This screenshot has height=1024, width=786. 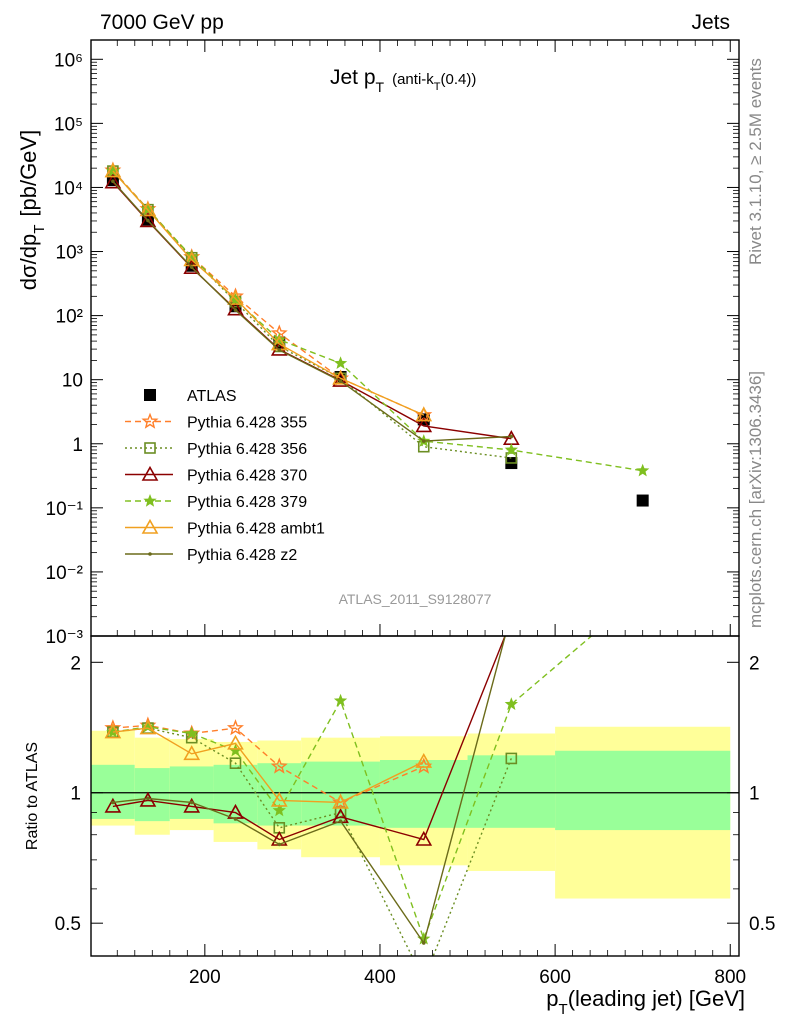 What do you see at coordinates (755, 161) in the screenshot?
I see `rivet-version-label: Rivet 3.1.10, ≥ 2.5M events` at bounding box center [755, 161].